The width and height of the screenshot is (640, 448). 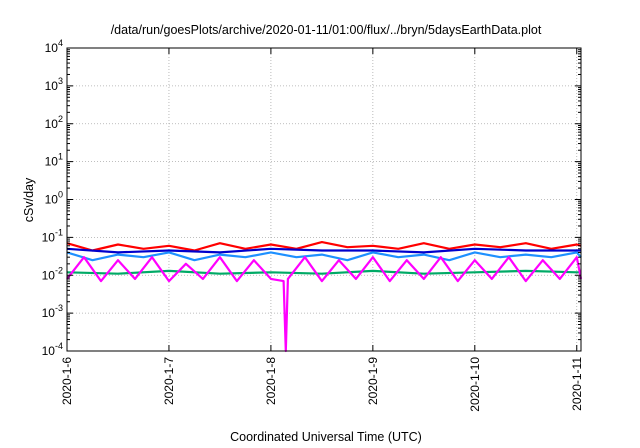 I want to click on y-tick-label: 10⁰, so click(x=54, y=198).